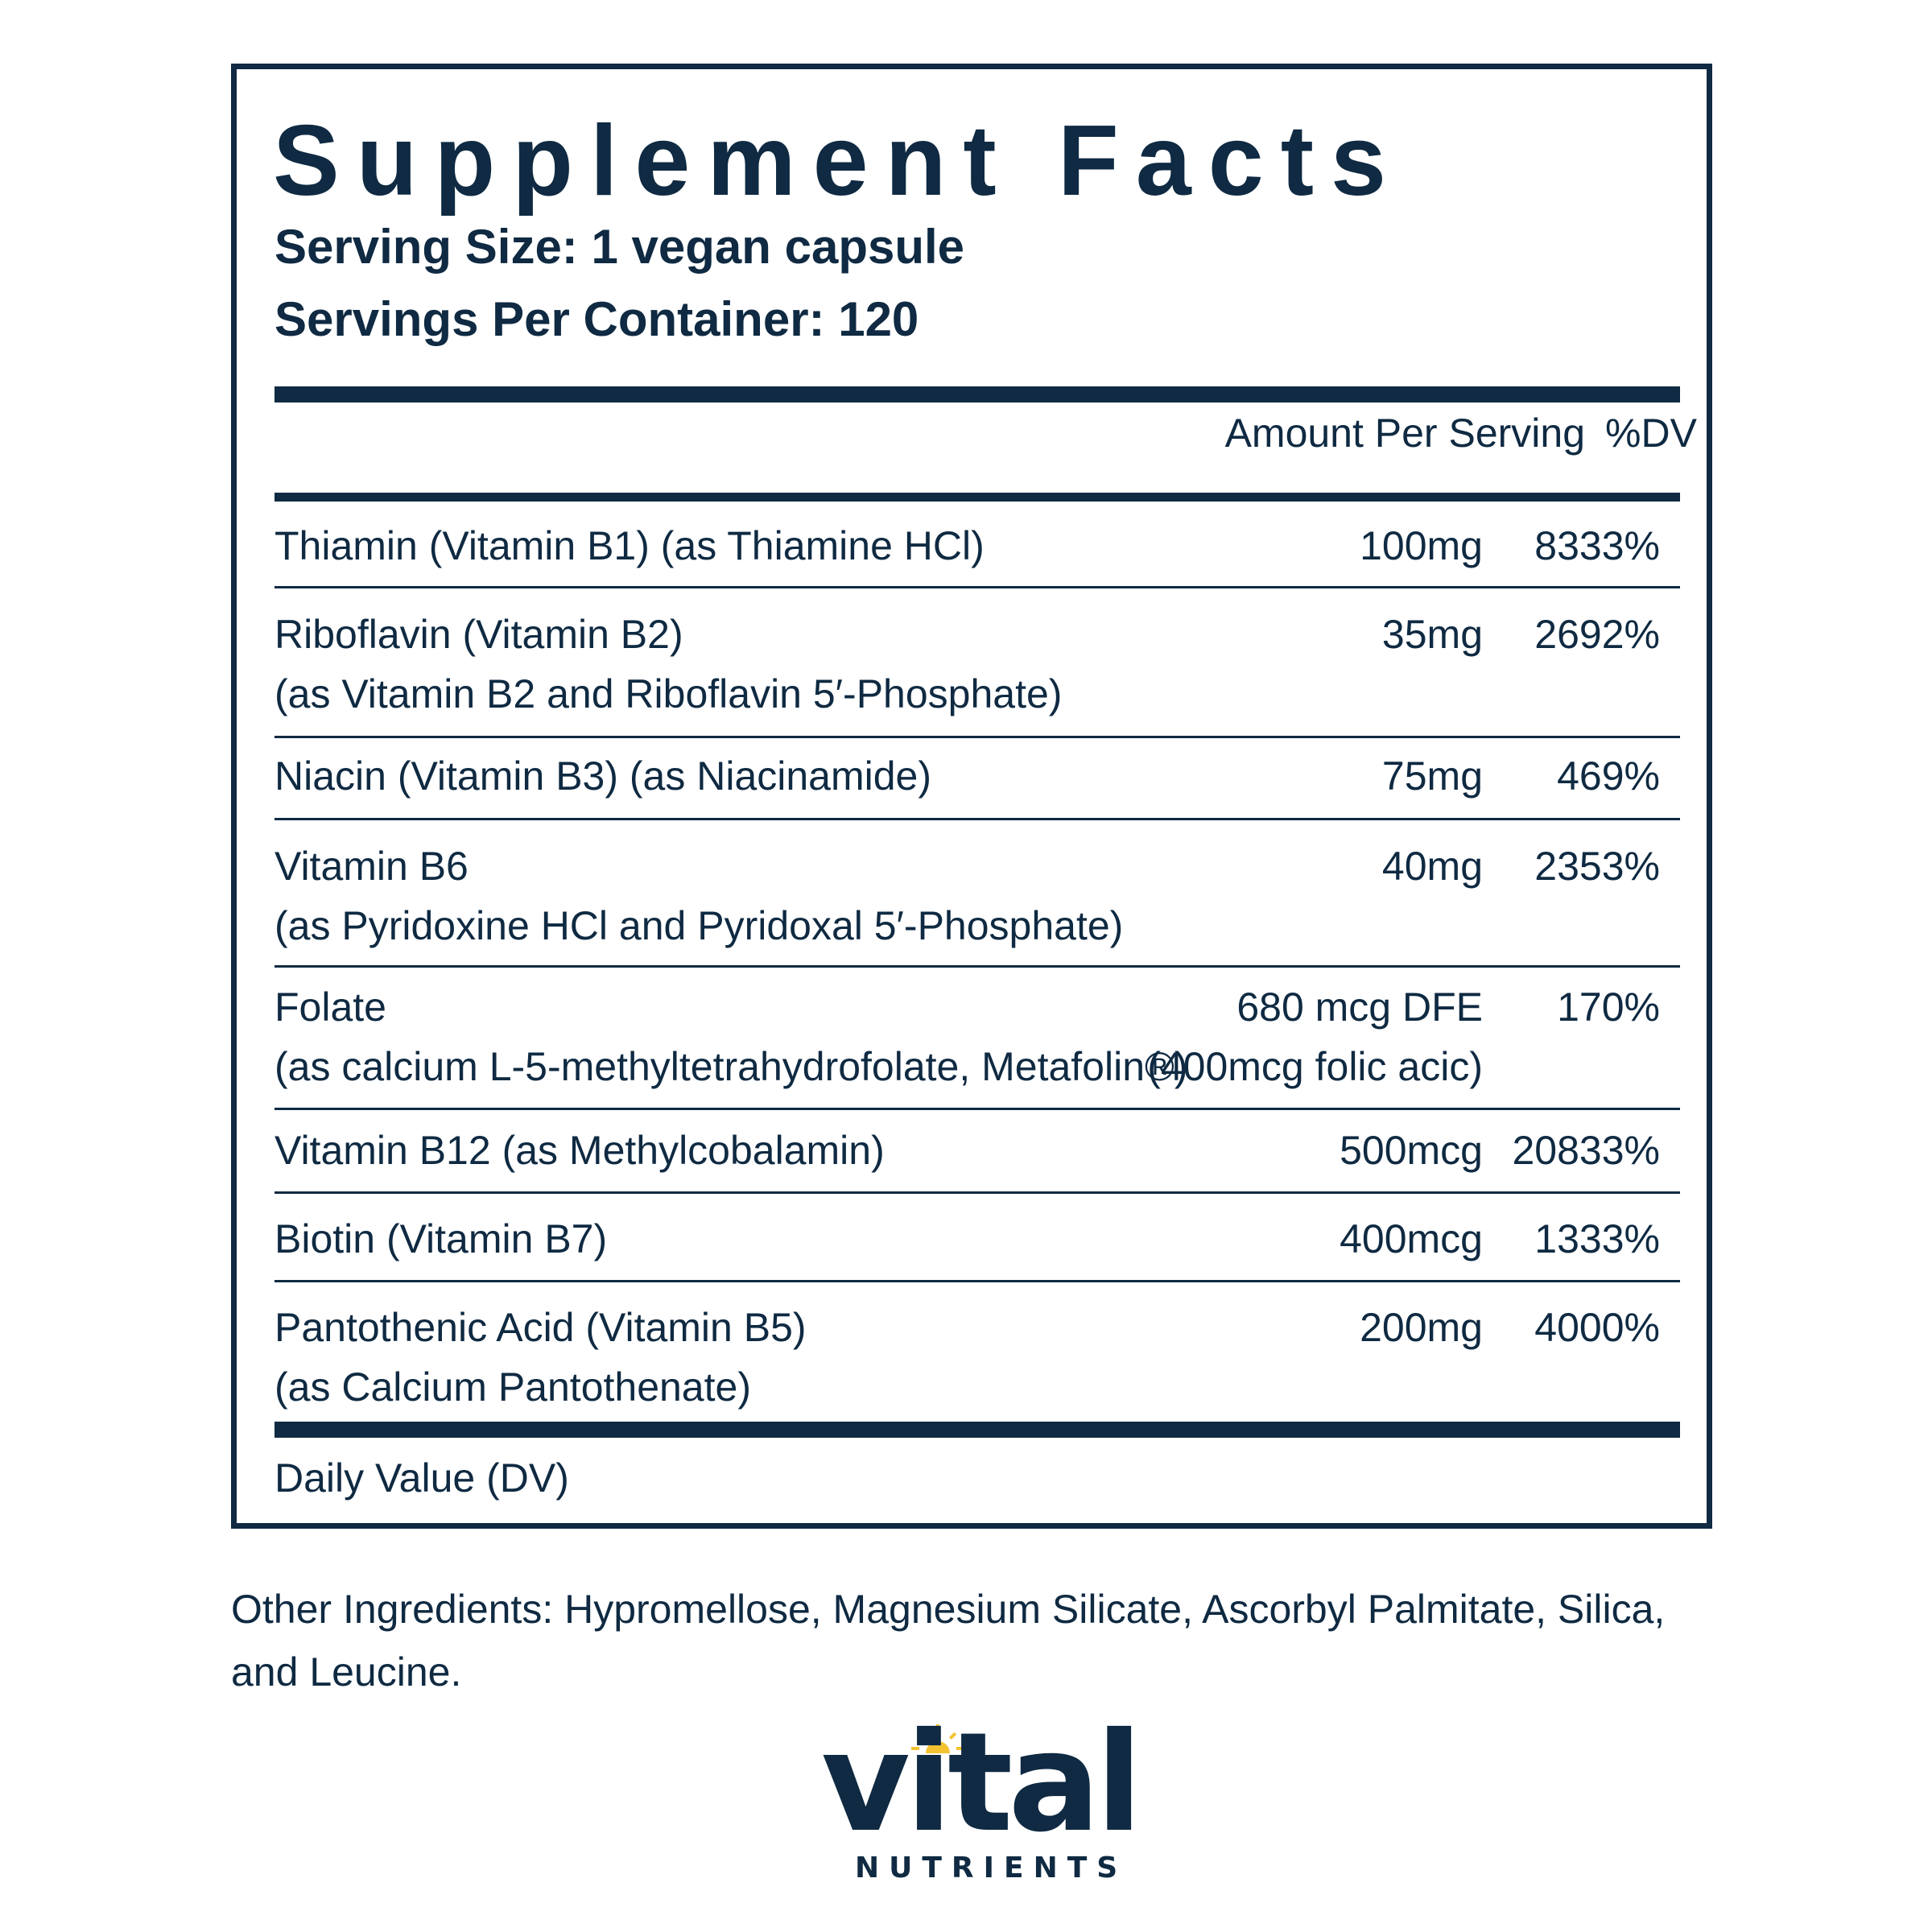 This screenshot has width=1932, height=1932. Describe the element at coordinates (620, 247) in the screenshot. I see `serving-size: Serving Size: 1 vegan capsule` at that location.